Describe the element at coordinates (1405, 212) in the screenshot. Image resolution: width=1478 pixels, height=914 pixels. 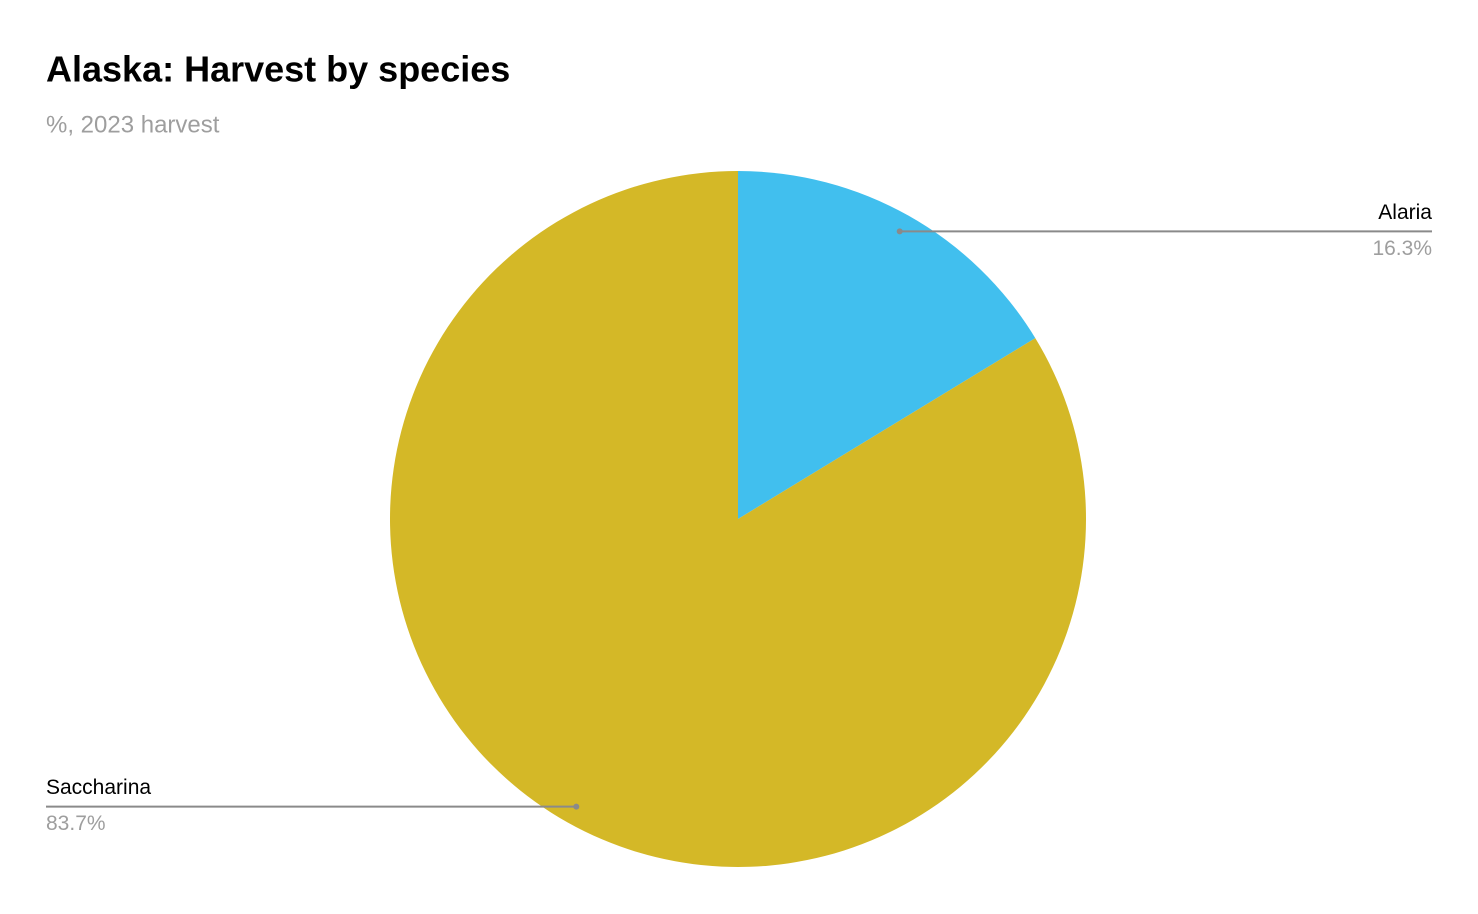
I see `slice-label: Alaria` at that location.